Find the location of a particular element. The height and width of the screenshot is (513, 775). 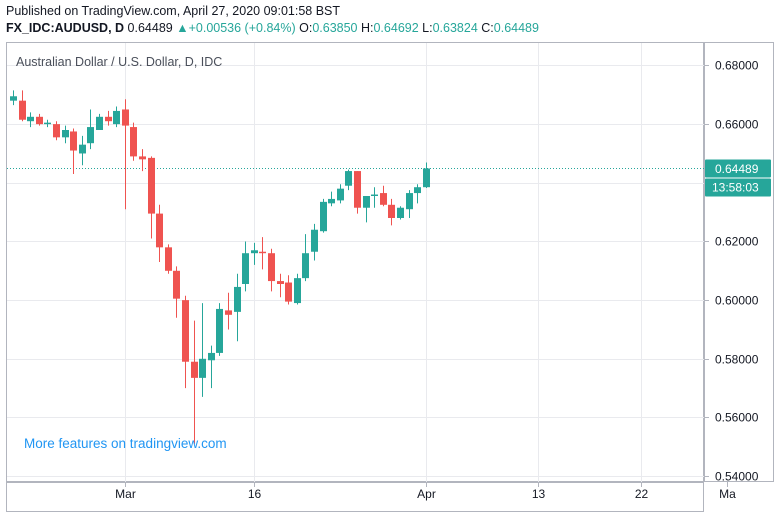

x-tick-label: 13 is located at coordinates (539, 494).